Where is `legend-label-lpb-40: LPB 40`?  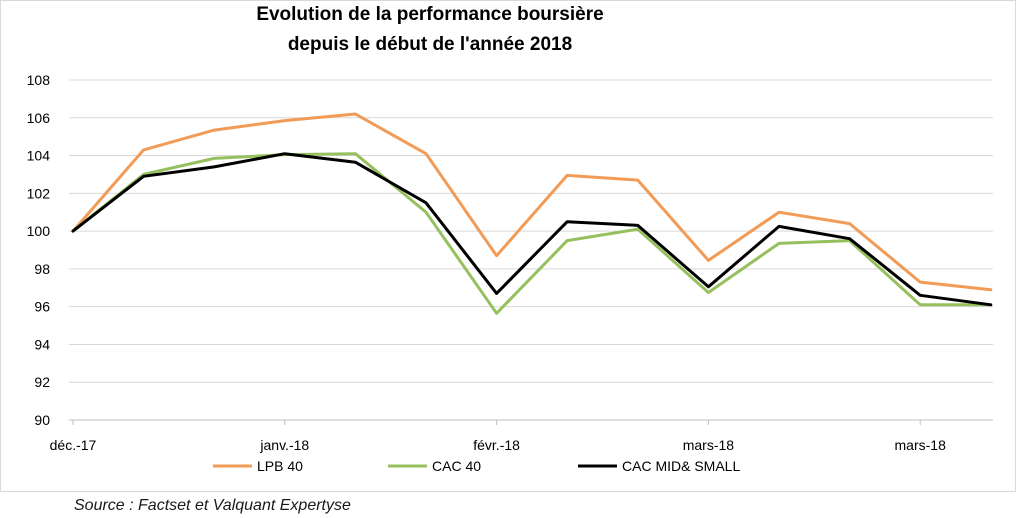
legend-label-lpb-40: LPB 40 is located at coordinates (280, 466).